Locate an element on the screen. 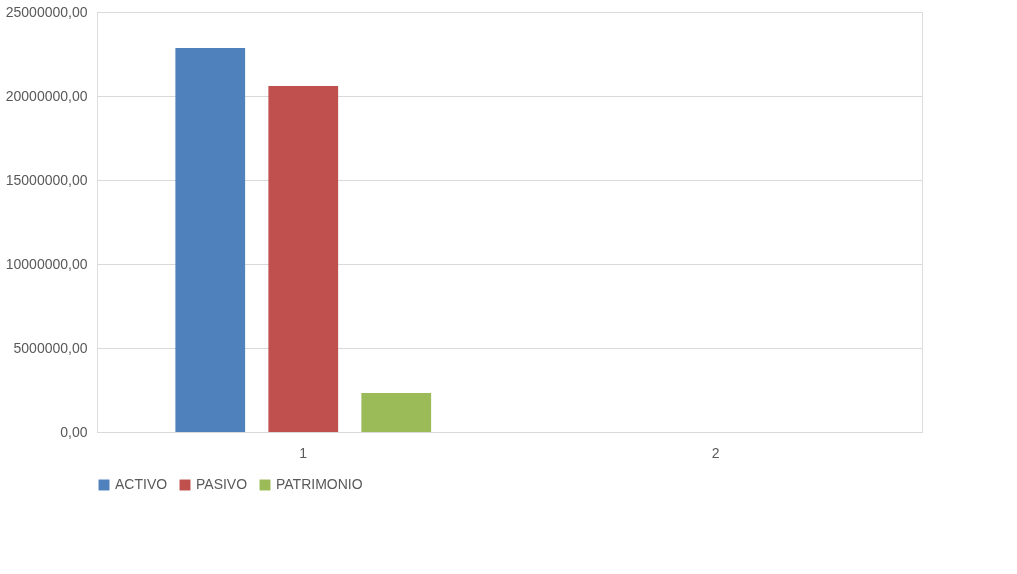 This screenshot has width=1017, height=574. y-tick-label: 0,00 is located at coordinates (74, 431).